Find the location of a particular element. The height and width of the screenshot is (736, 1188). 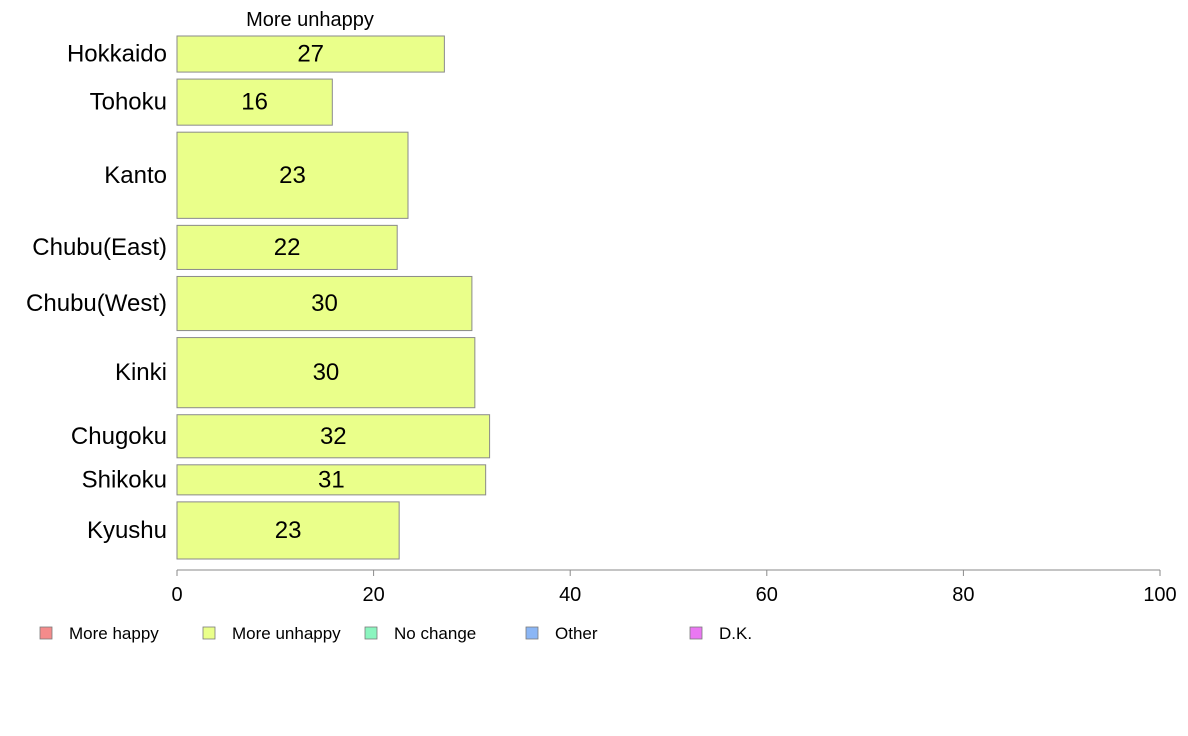

bar-kanto is located at coordinates (292, 175).